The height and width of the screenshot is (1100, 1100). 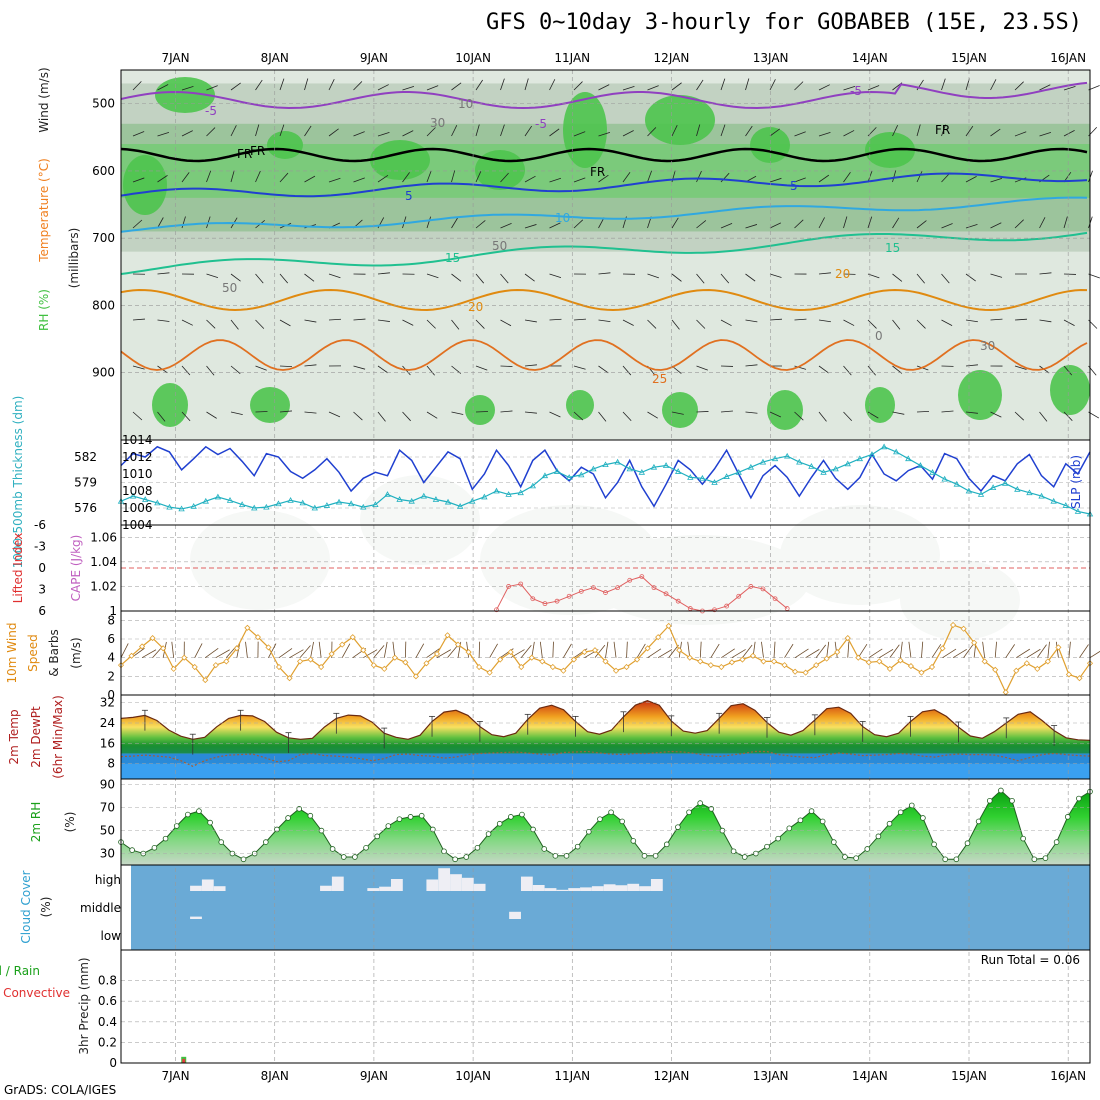 I want to click on thickness-tick-label: 579, so click(x=85, y=483).